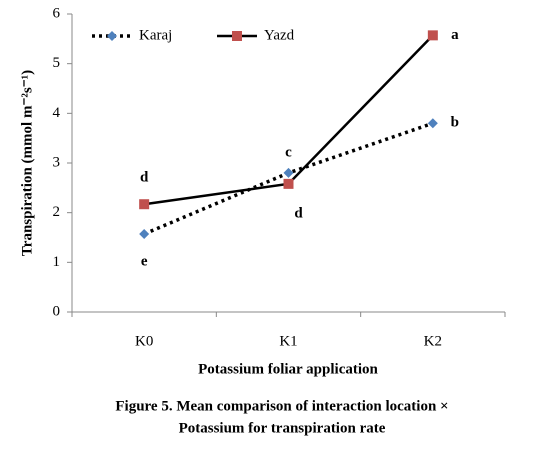 Image resolution: width=534 pixels, height=452 pixels. What do you see at coordinates (288, 341) in the screenshot?
I see `x-tick-label: K1` at bounding box center [288, 341].